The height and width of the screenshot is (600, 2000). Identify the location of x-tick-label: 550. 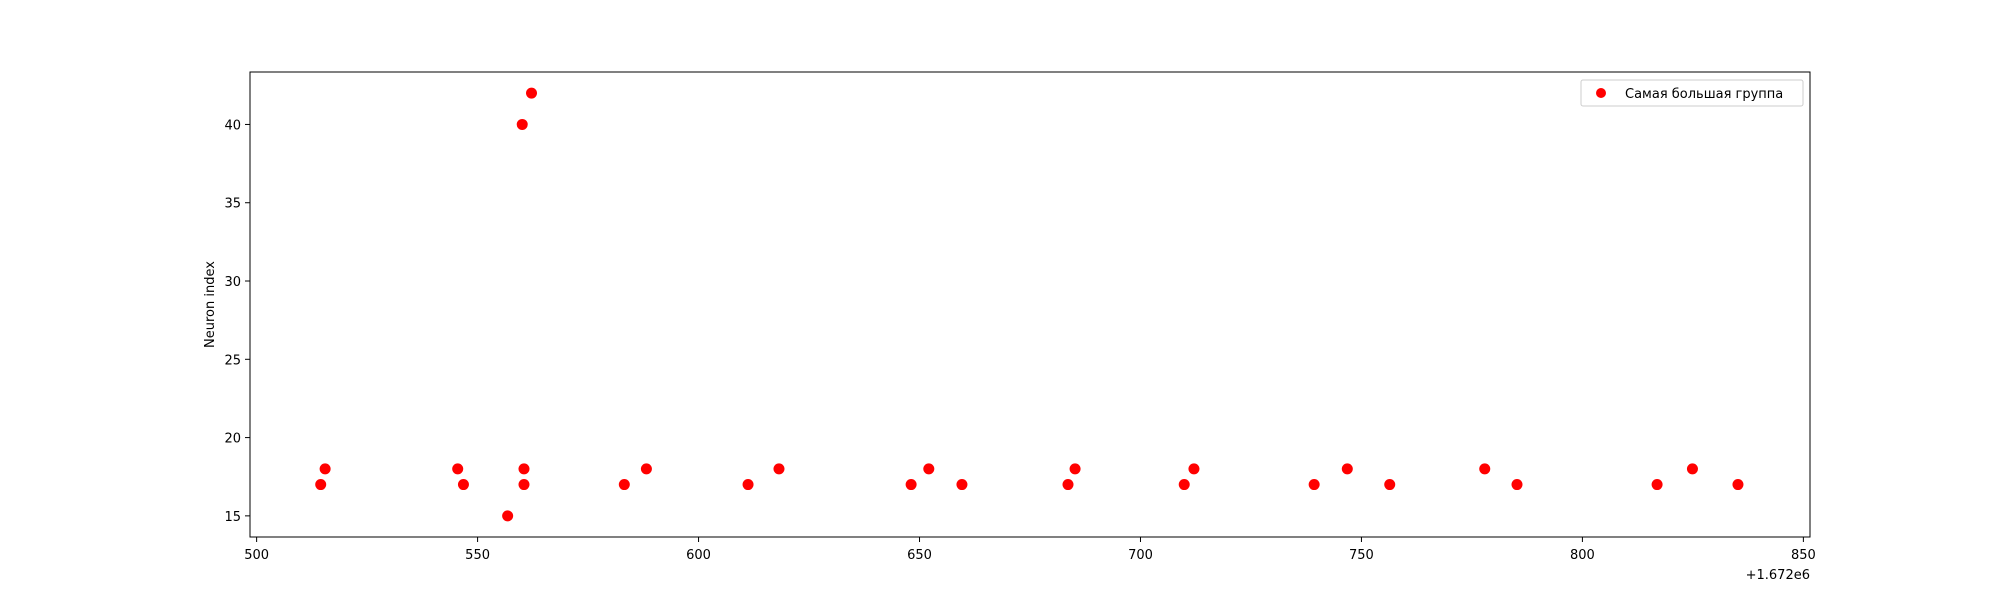
(477, 555).